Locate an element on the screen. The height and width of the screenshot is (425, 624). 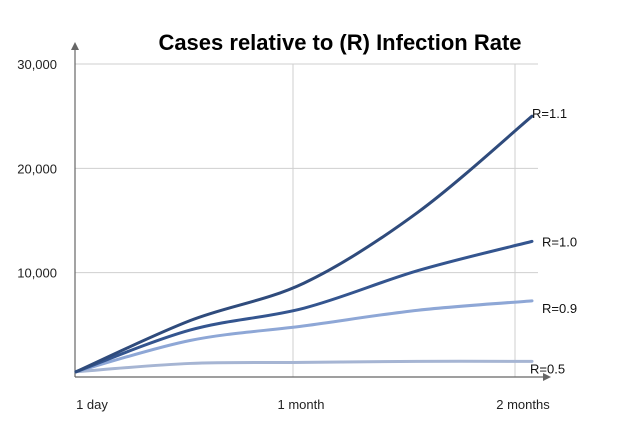
series-label: R=0.9 is located at coordinates (559, 308).